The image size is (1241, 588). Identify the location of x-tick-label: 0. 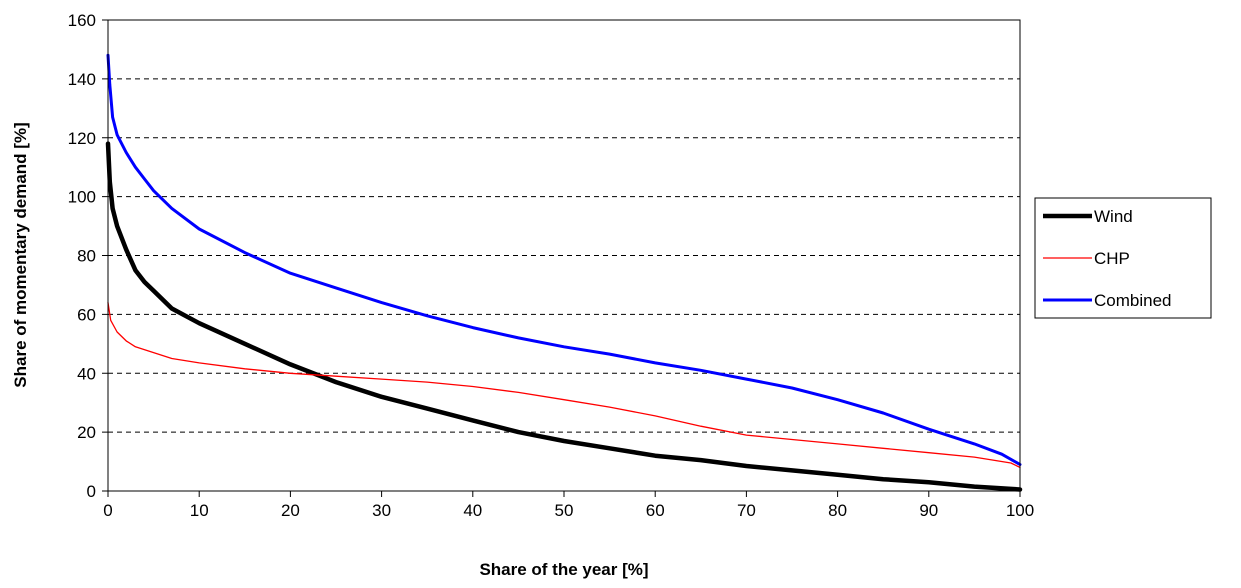
(107, 510).